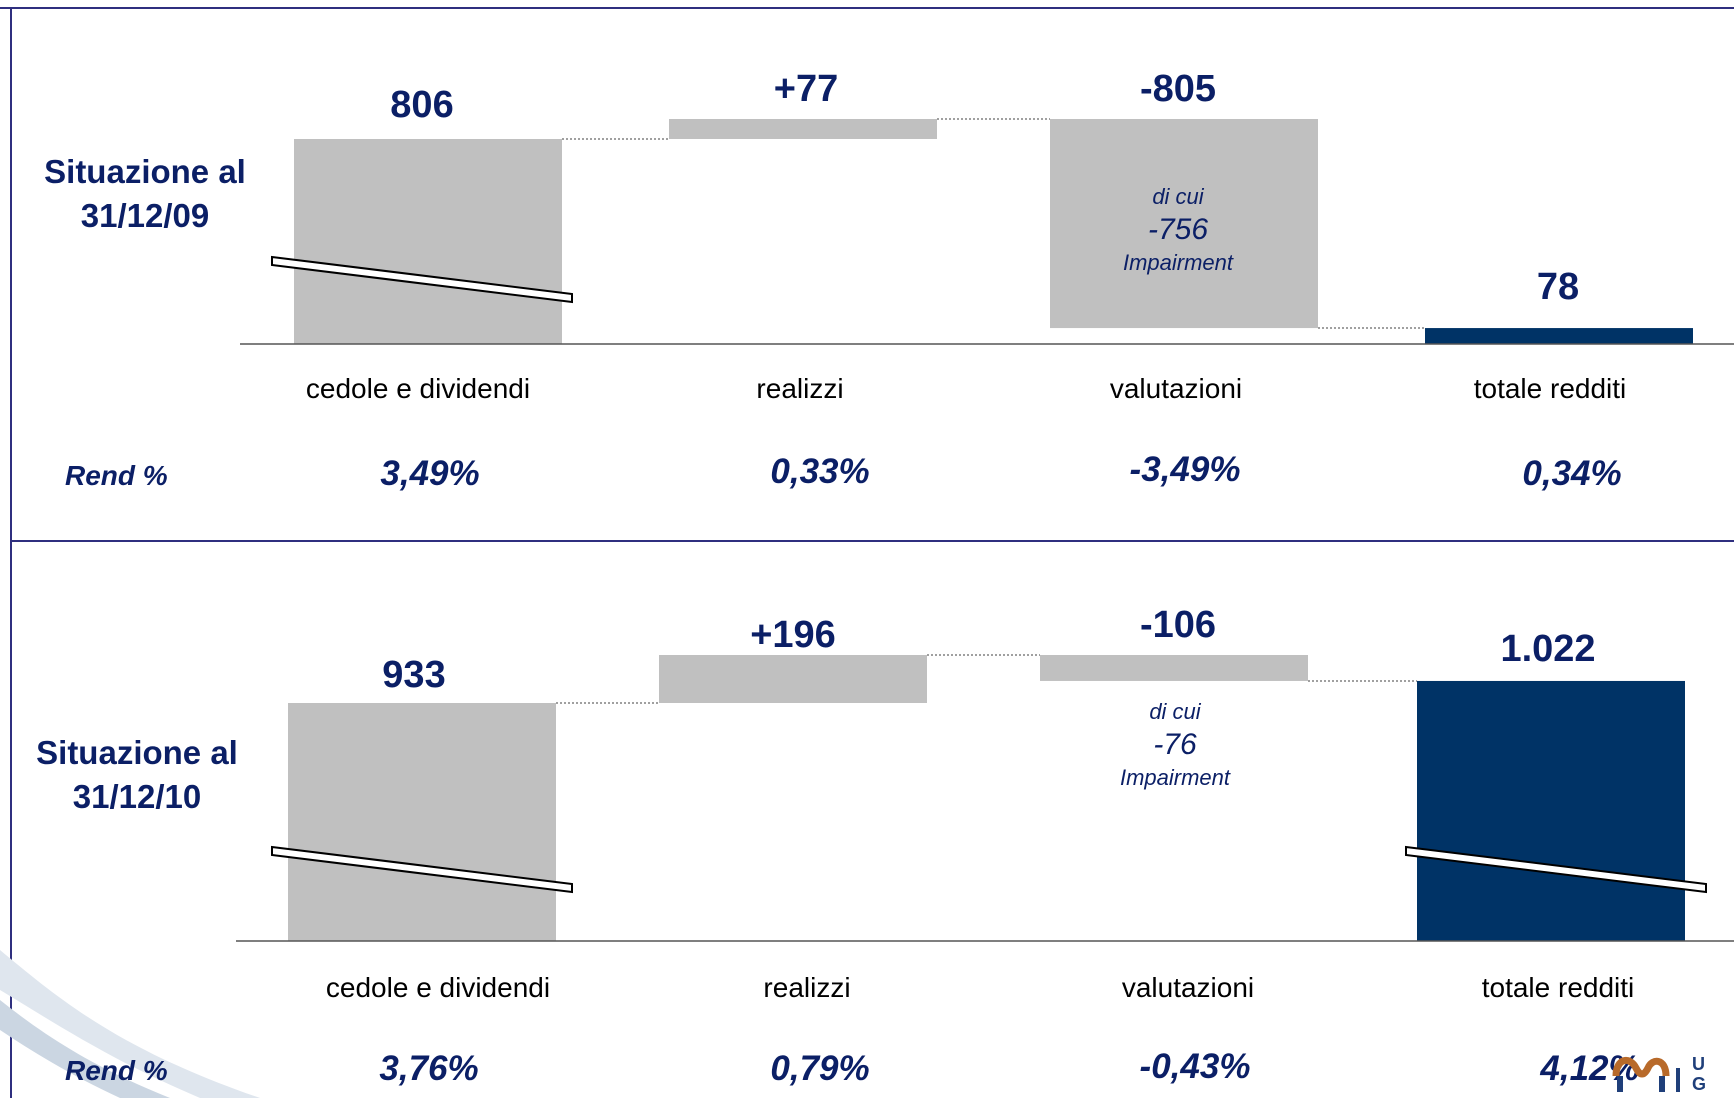  What do you see at coordinates (1590, 1068) in the screenshot?
I see `panel2-rend-totale: 4,12%` at bounding box center [1590, 1068].